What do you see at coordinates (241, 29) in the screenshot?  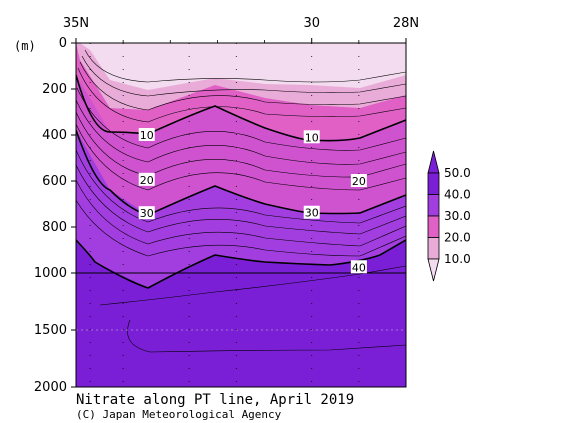 I see `x-axis: 35N 30 28N` at bounding box center [241, 29].